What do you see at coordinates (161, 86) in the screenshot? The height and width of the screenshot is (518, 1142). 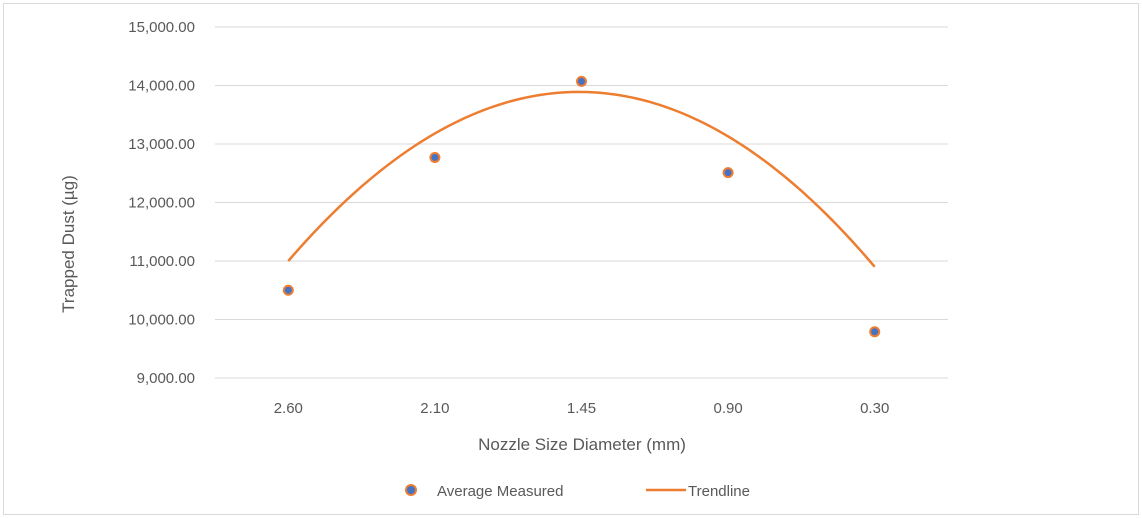 I see `y-tick-label: 14,000.00` at bounding box center [161, 86].